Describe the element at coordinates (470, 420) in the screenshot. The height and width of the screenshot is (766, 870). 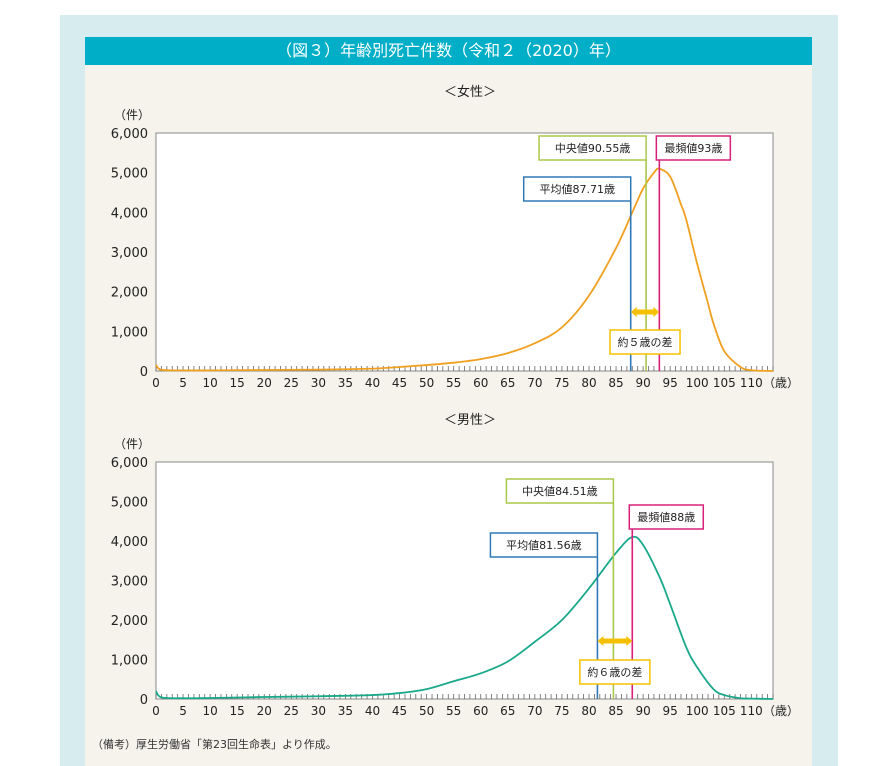
I see `chart-title: ＜男性＞` at that location.